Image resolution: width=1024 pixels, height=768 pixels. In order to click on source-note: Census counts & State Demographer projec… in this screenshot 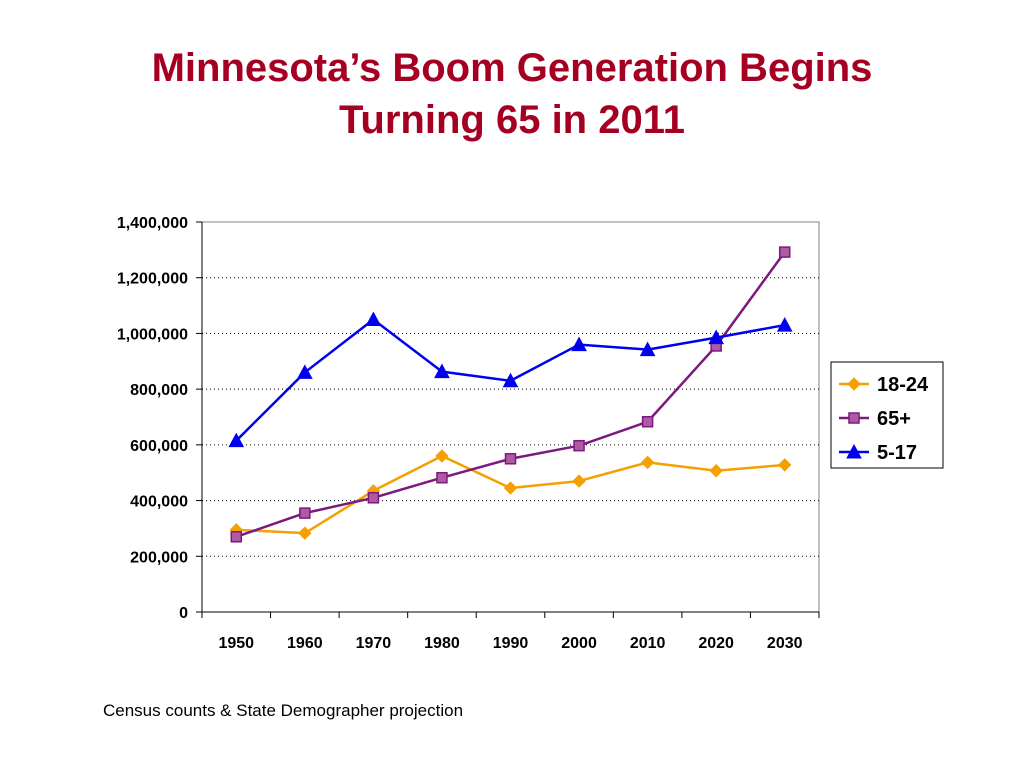, I will do `click(283, 710)`.